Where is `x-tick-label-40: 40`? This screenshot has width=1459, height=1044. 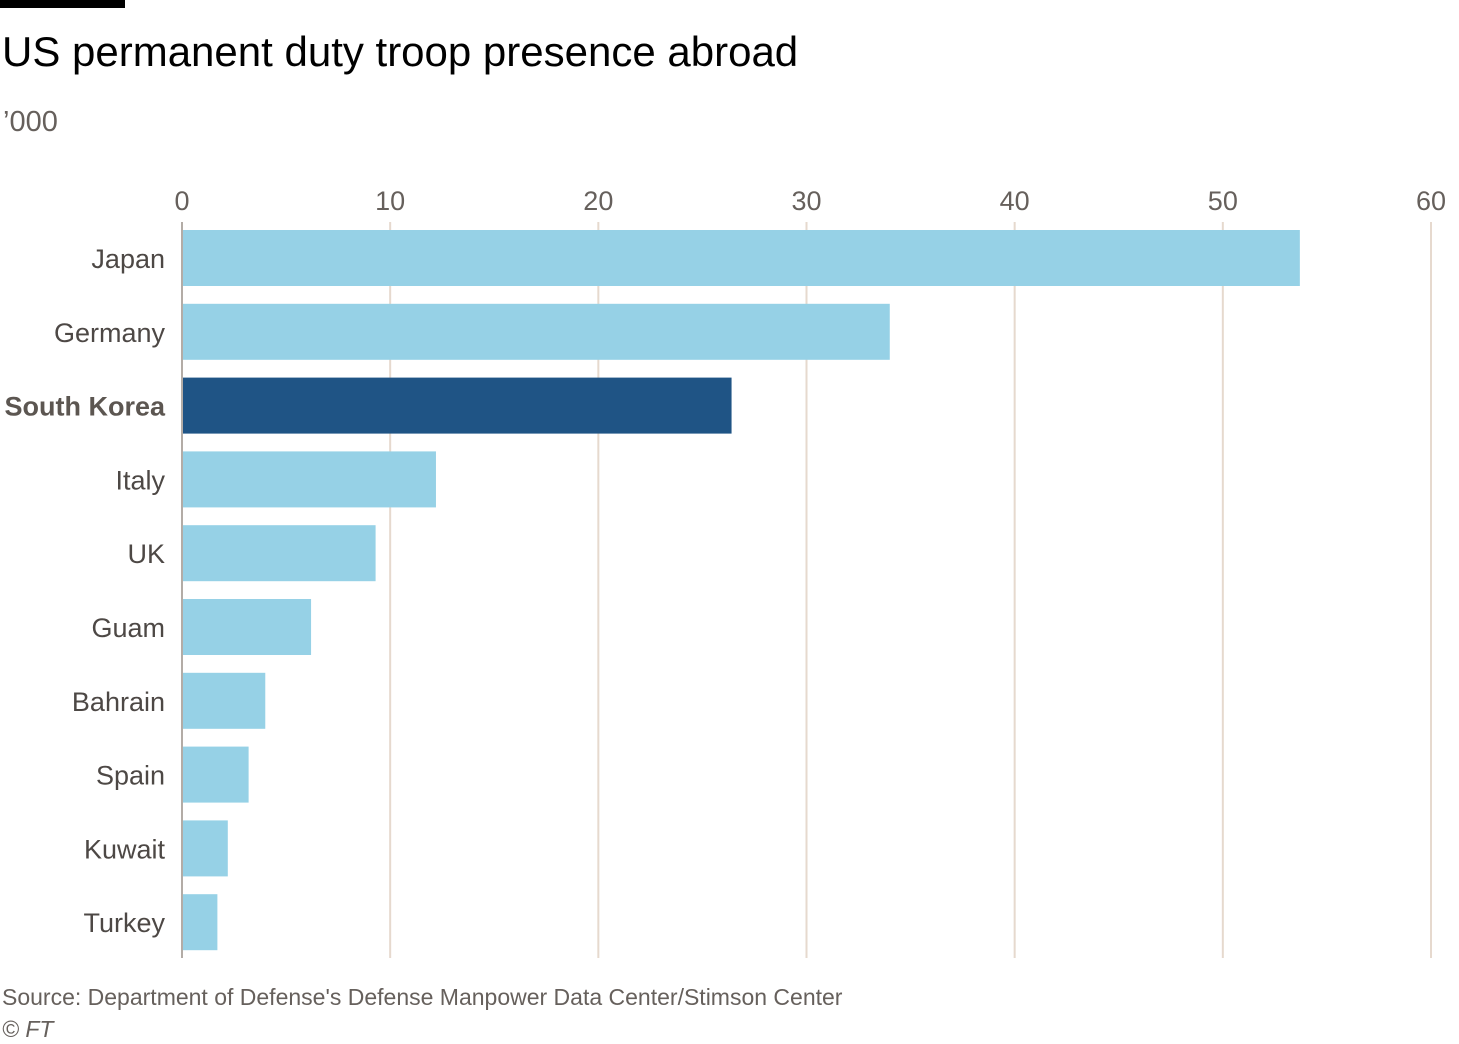
x-tick-label-40: 40 is located at coordinates (1015, 201).